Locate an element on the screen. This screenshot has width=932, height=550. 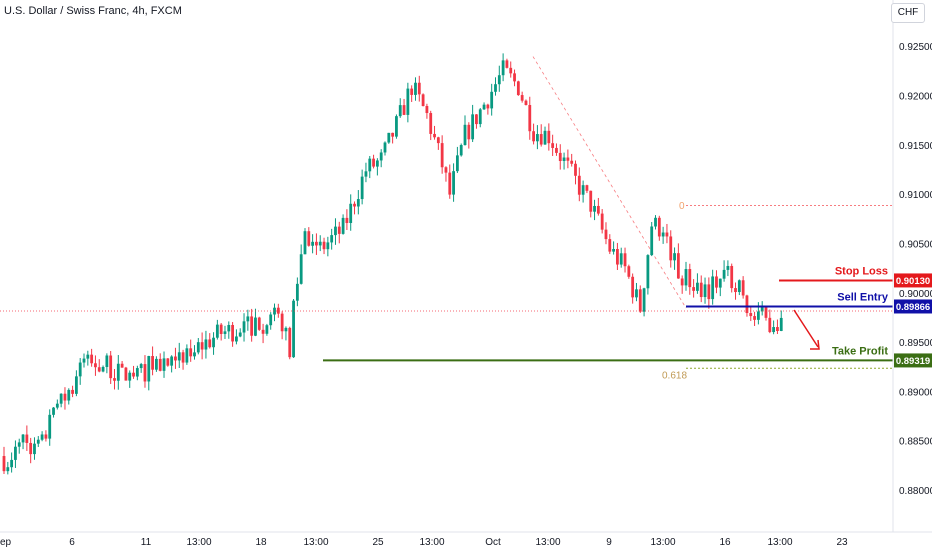
time-tick-label: 23 is located at coordinates (842, 542).